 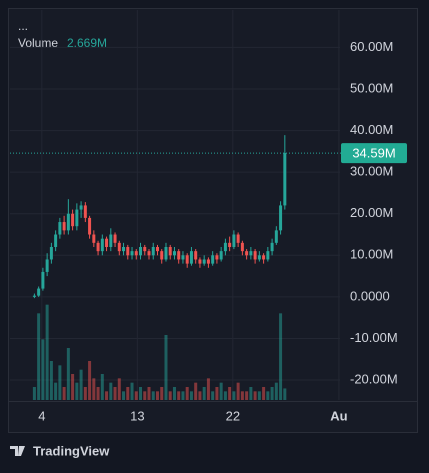 I want to click on y-tick-label: 20.00M, so click(x=371, y=212).